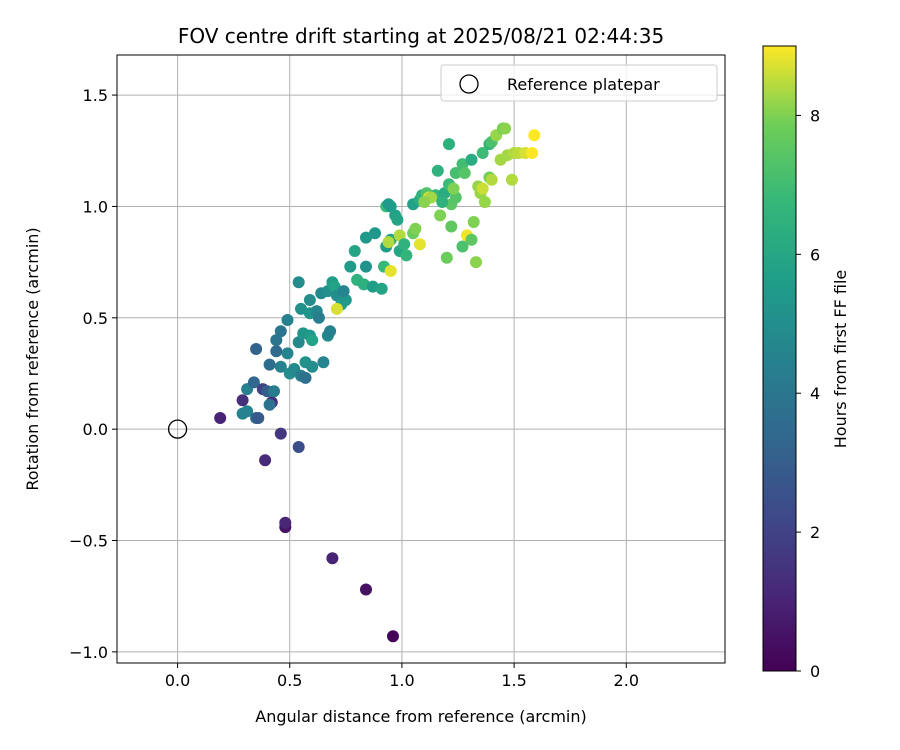  What do you see at coordinates (95, 206) in the screenshot?
I see `y-tick-label: 1.0` at bounding box center [95, 206].